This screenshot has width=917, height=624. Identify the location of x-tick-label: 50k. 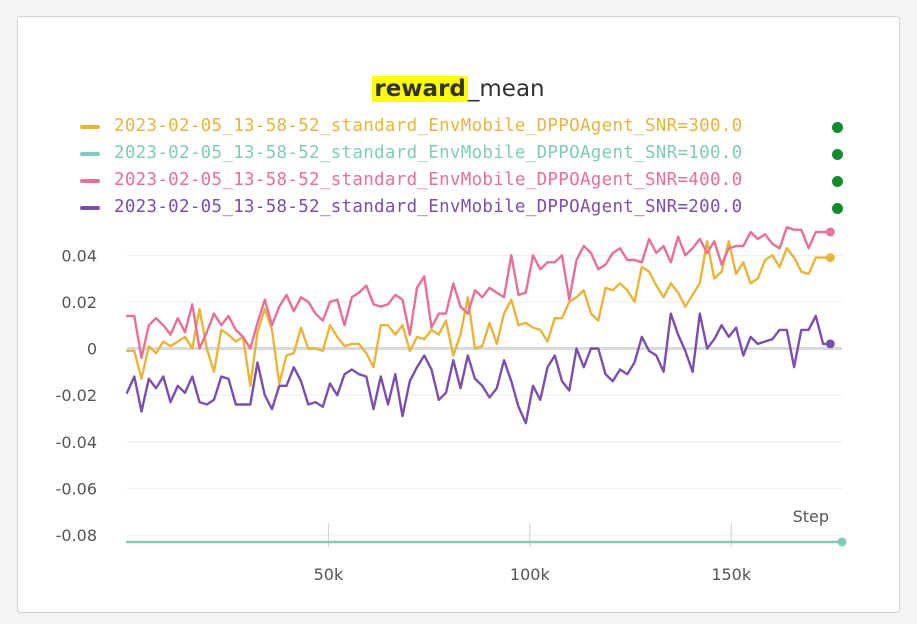
(329, 574).